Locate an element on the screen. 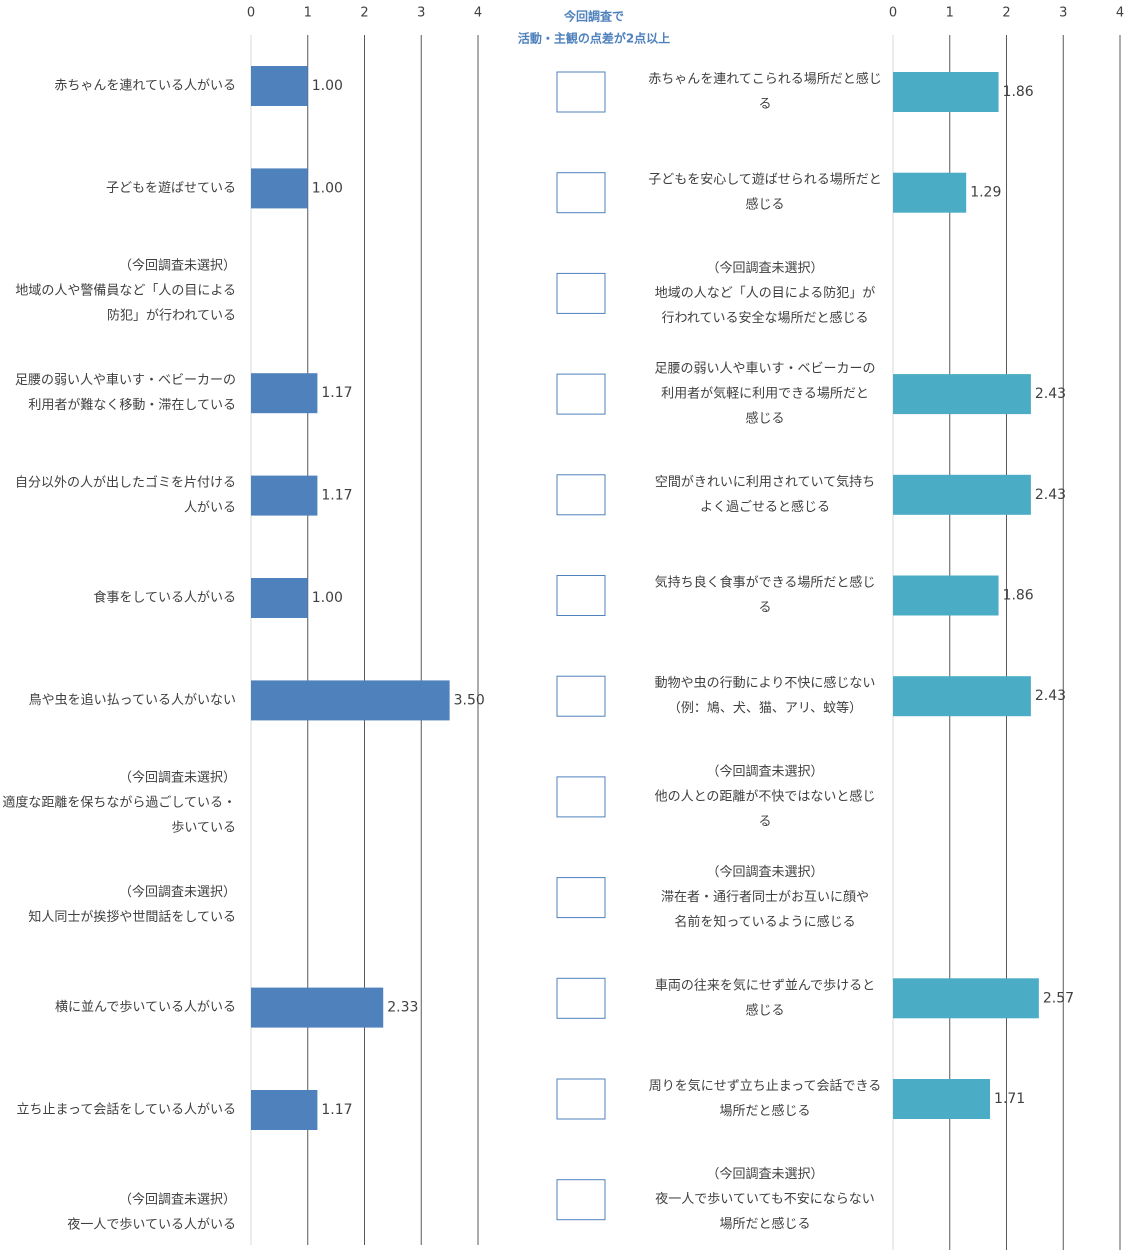  category-label: 夜一人で歩いている人がいる is located at coordinates (151, 1224).